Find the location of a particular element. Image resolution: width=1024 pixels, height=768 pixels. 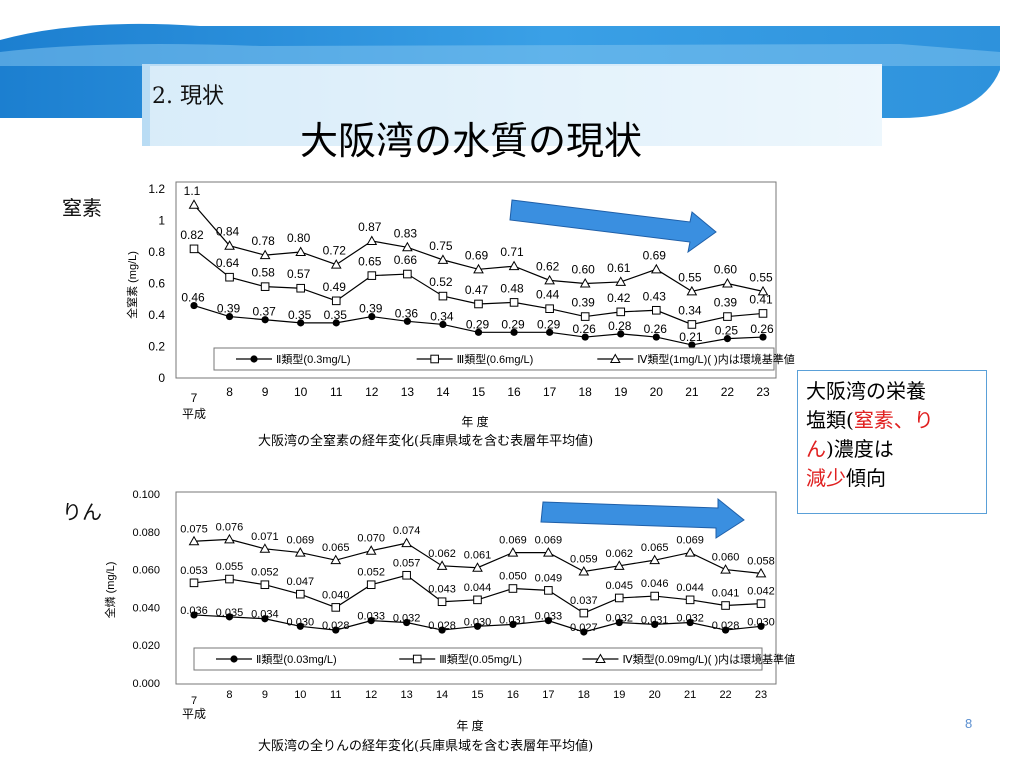

y-tick-label: 0.100 is located at coordinates (146, 495).